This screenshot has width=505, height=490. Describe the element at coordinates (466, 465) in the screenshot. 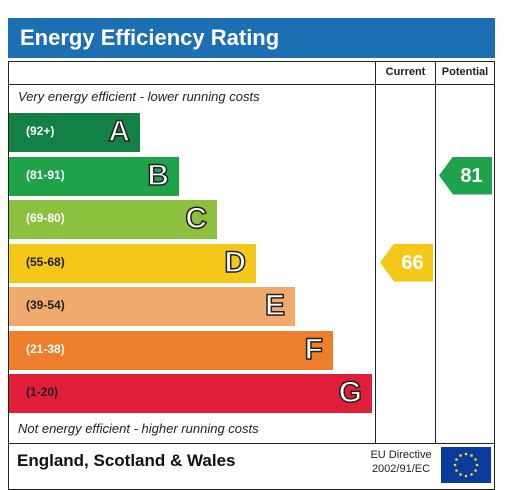

I see `eu-flag-icon` at that location.